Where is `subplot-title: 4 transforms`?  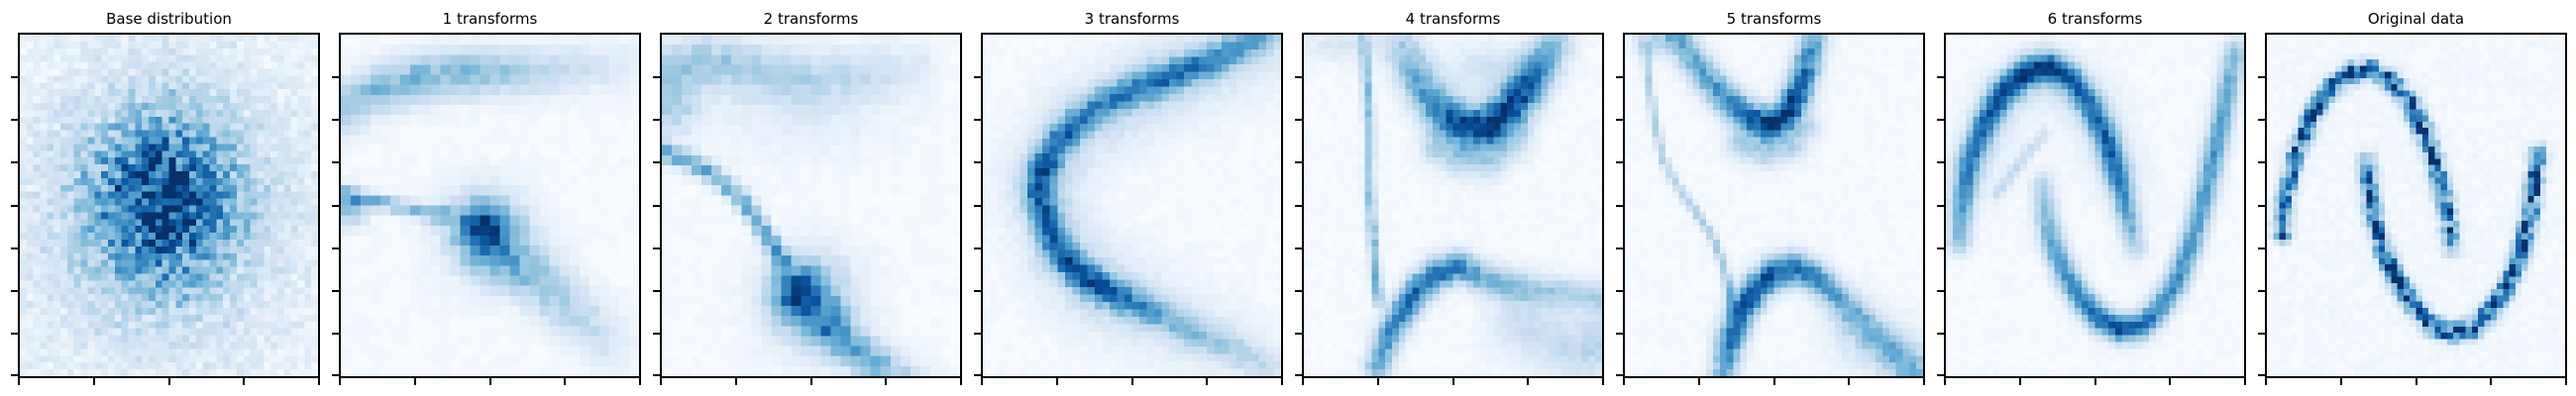
subplot-title: 4 transforms is located at coordinates (1453, 19).